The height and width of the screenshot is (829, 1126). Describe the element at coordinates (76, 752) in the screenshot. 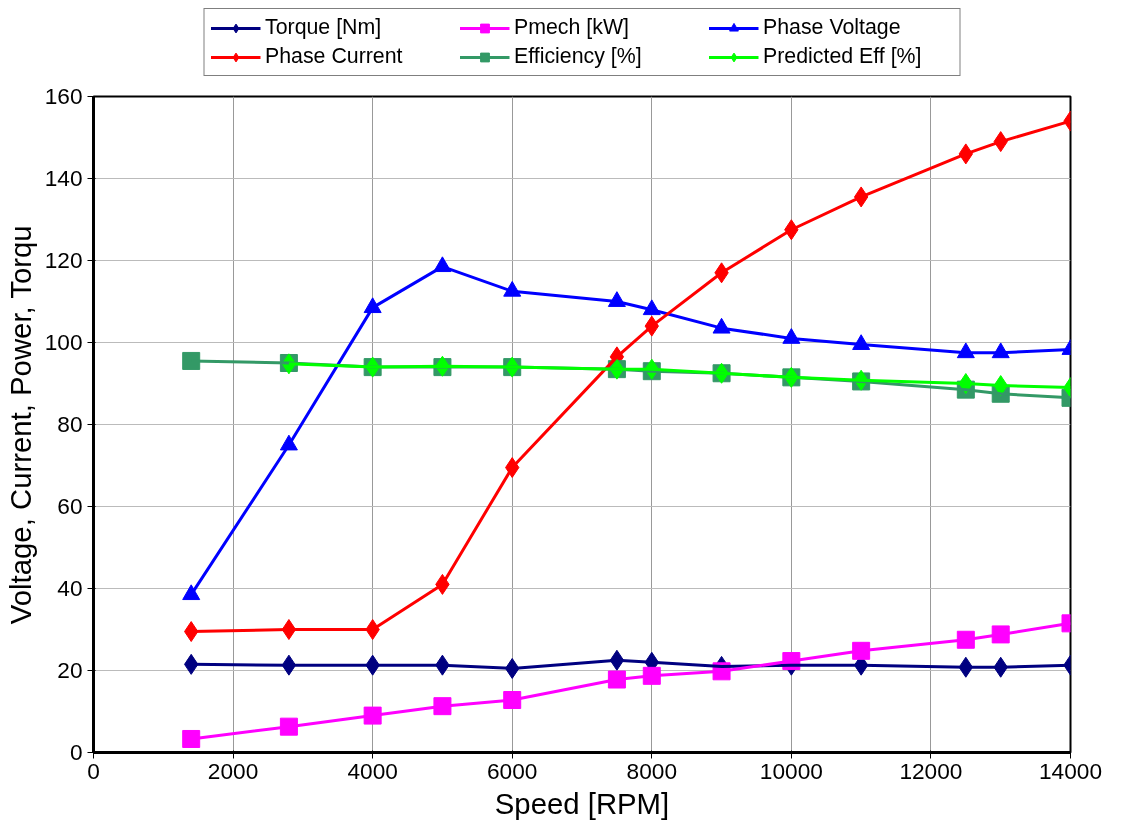

I see `y-tick-label: 0` at that location.